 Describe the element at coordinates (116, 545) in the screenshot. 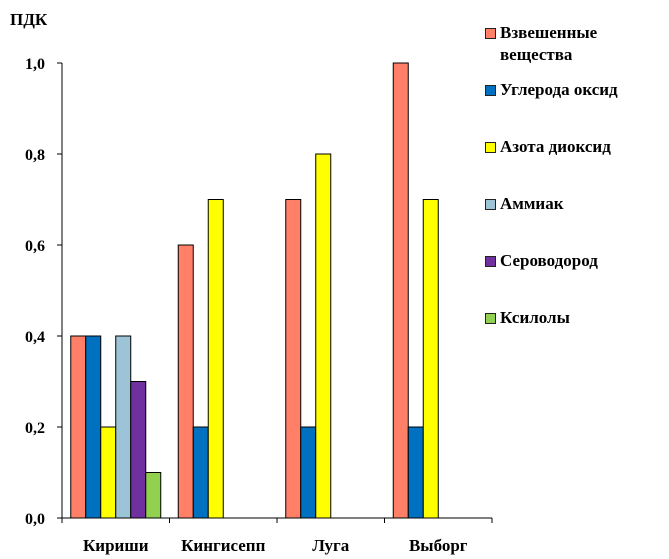

I see `x-tick-label: Кириши` at that location.